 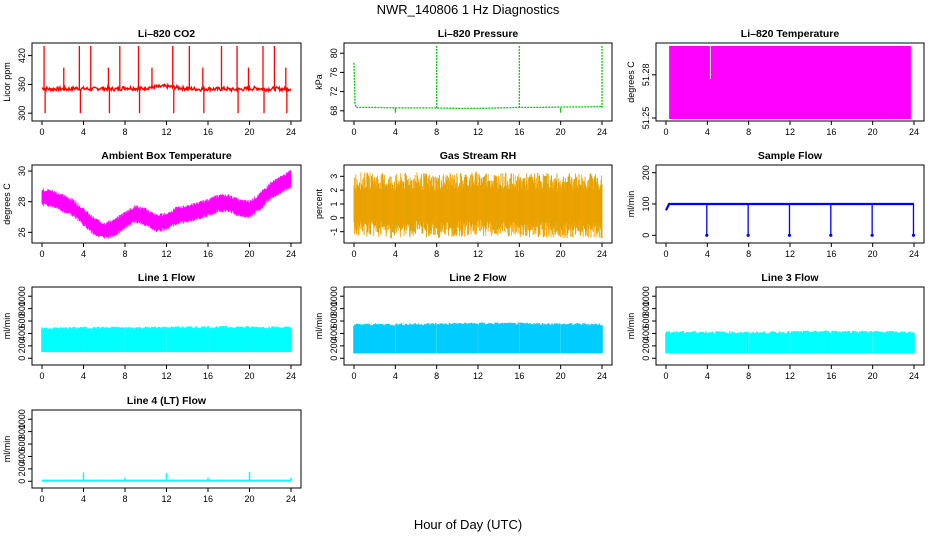 What do you see at coordinates (22, 202) in the screenshot?
I see `y-tick-label: 28` at bounding box center [22, 202].